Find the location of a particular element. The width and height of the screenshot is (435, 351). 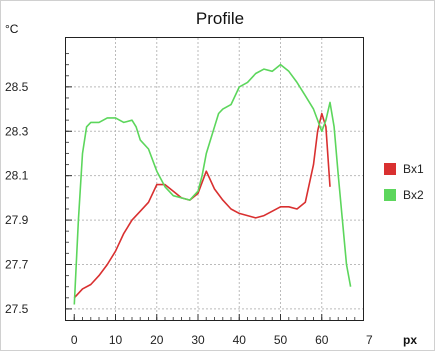

x-axis: 0 10 20 30 40 50 60 is located at coordinates (213, 330).